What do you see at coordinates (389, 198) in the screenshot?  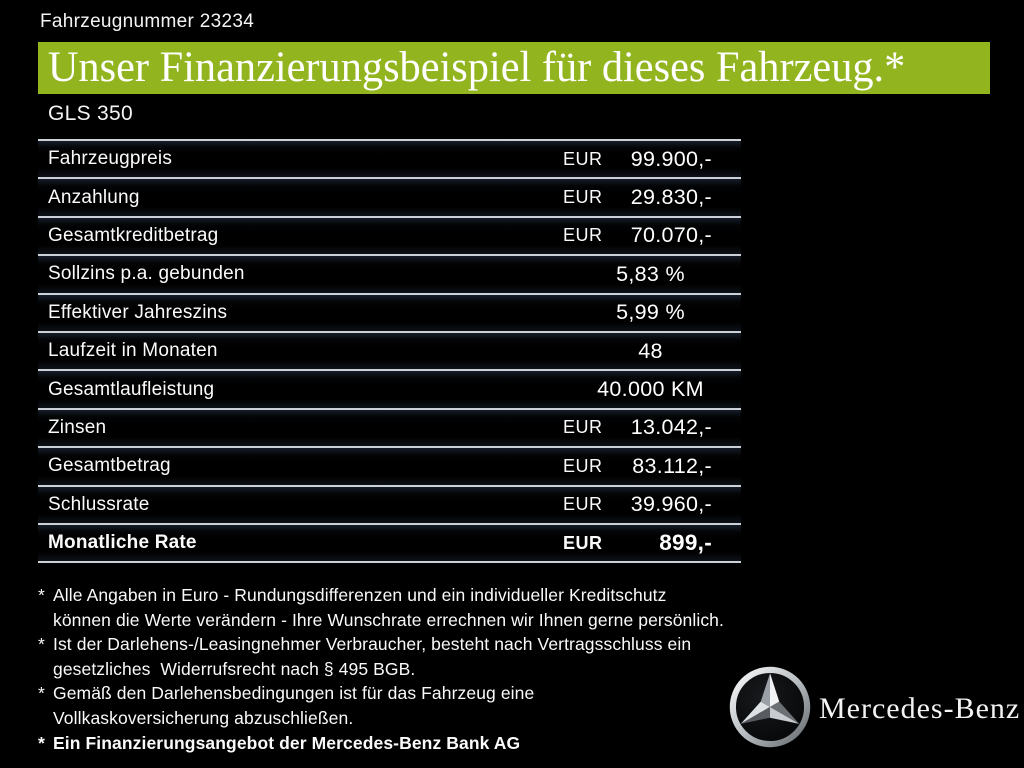 I see `table-row-anzahlung: Anzahlung EUR 29.830,-` at bounding box center [389, 198].